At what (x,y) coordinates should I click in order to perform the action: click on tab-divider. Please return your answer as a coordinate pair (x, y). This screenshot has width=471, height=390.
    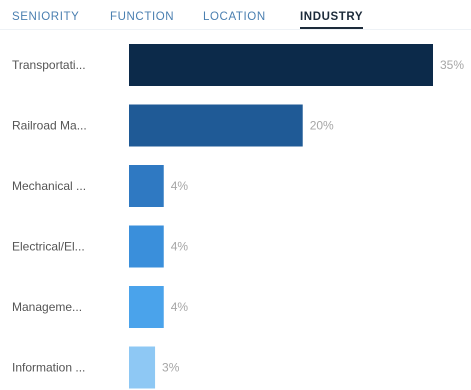
    Looking at the image, I should click on (235, 29).